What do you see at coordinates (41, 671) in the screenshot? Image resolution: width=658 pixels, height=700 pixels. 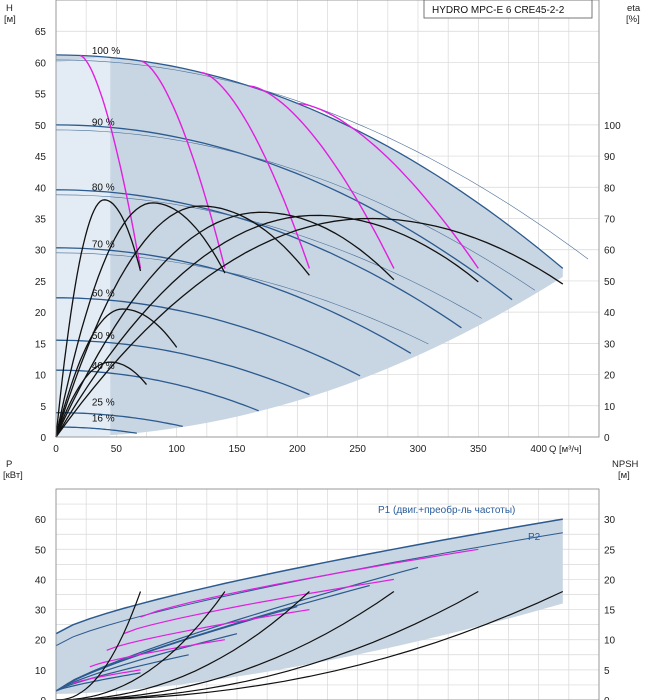 I see `p-tick-label: 10` at bounding box center [41, 671].